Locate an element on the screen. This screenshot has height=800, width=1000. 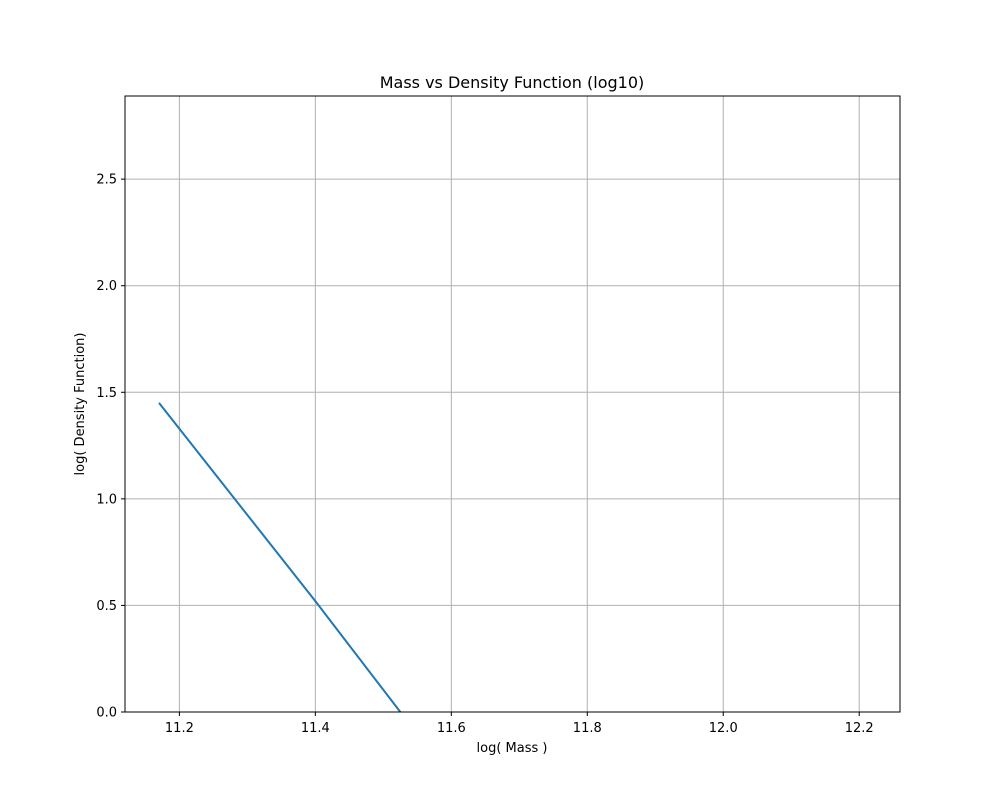
y-tick-label: 2.5 is located at coordinates (106, 180).